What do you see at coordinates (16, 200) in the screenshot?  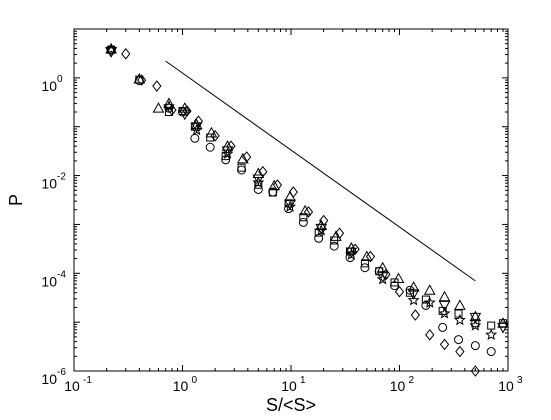 I see `y-axis-label: P` at bounding box center [16, 200].